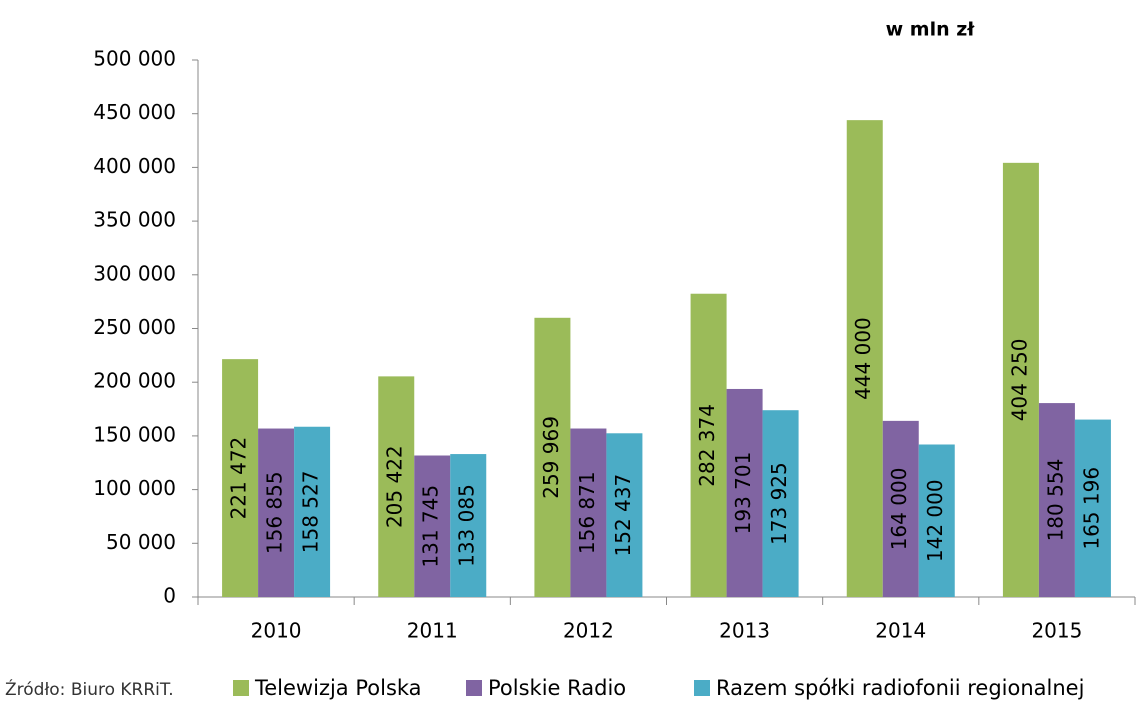  I want to click on value-label: 165 196, so click(1091, 508).